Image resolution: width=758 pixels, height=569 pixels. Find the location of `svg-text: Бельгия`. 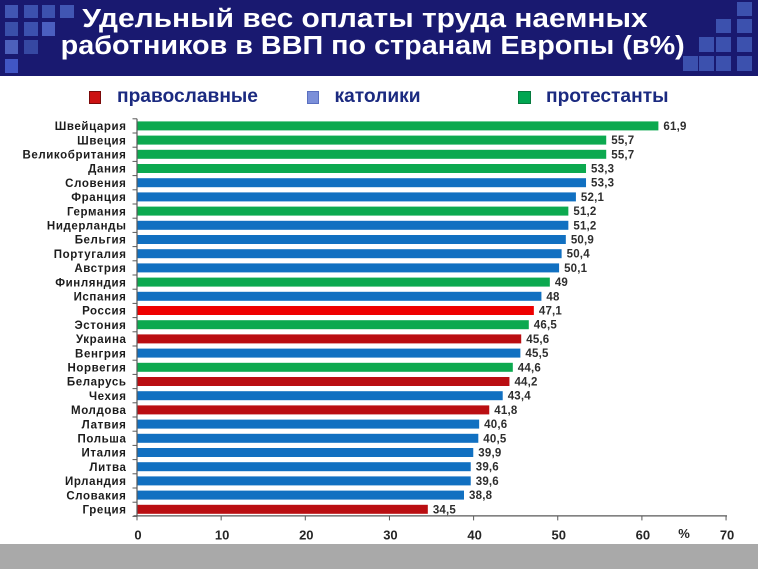

svg-text: Бельгия is located at coordinates (101, 241).